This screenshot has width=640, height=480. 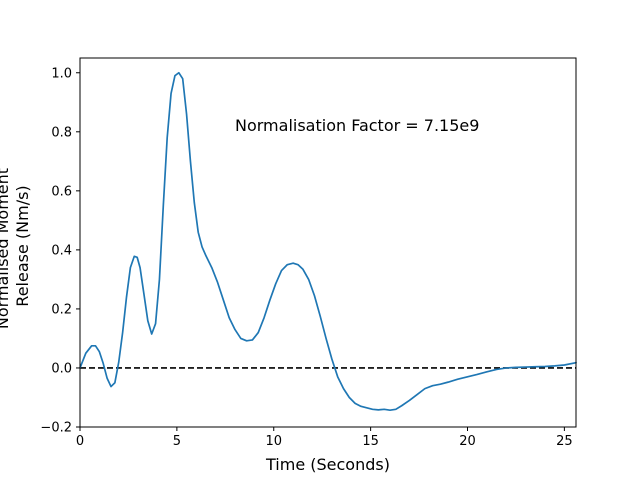 I want to click on y-axis-label: Normalised Moment Release (Nm/s), so click(x=16, y=246).